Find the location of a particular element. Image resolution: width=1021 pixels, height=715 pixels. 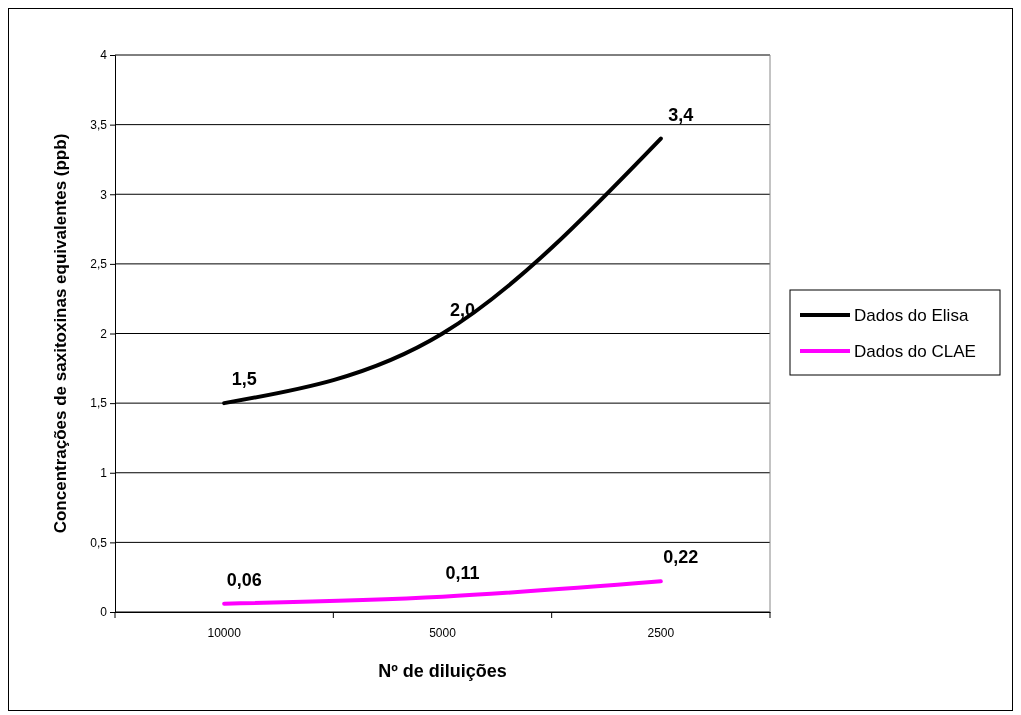

y-tick-label: 1 is located at coordinates (104, 473).